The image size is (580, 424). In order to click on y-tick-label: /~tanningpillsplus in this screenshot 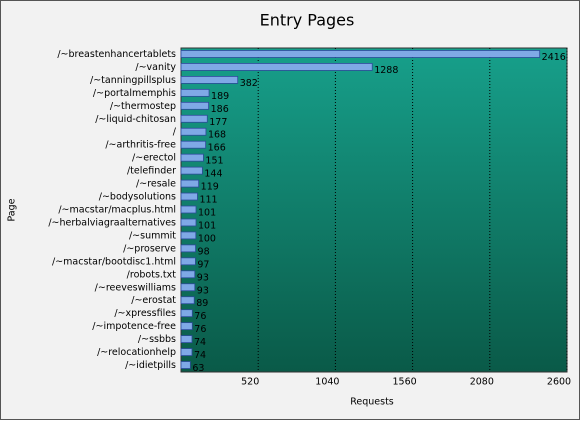, I will do `click(133, 80)`.